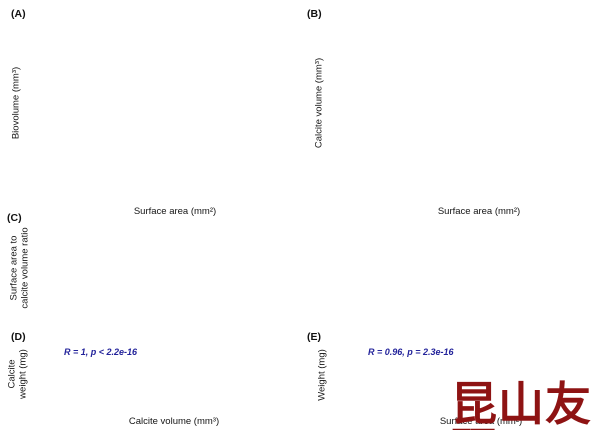 Image resolution: width=608 pixels, height=430 pixels. Describe the element at coordinates (17, 374) in the screenshot. I see `panel-d-ylabel: Calcite weight (mg)` at that location.